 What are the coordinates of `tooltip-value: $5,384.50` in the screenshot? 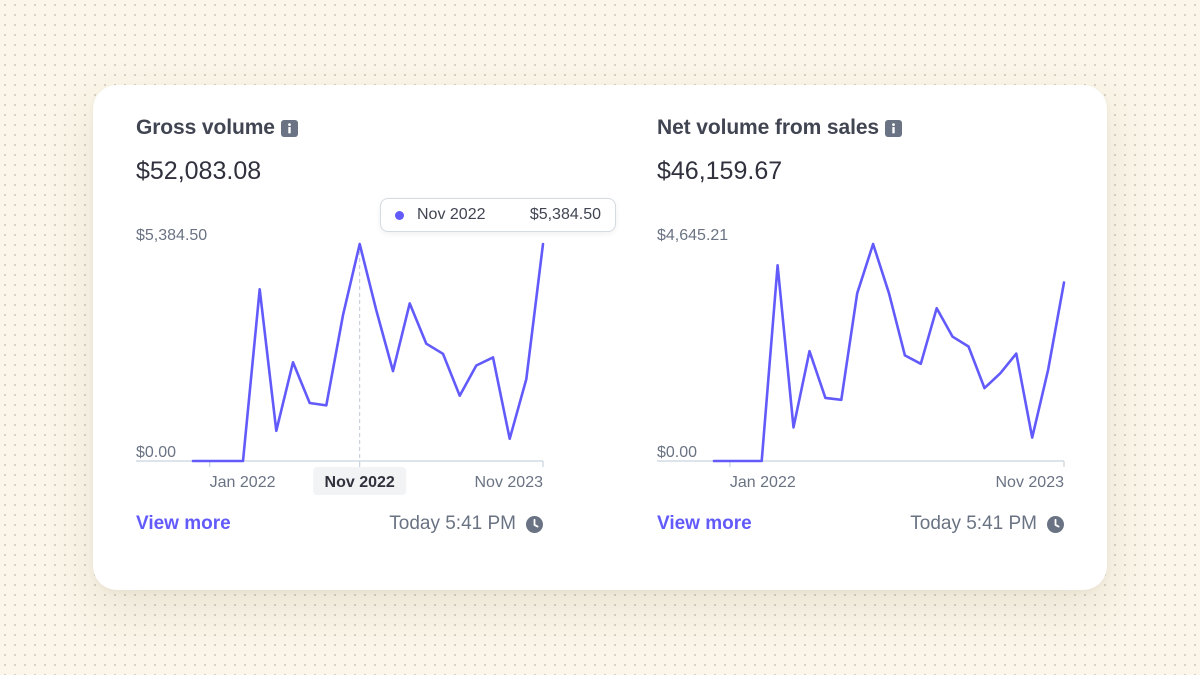 It's located at (565, 214).